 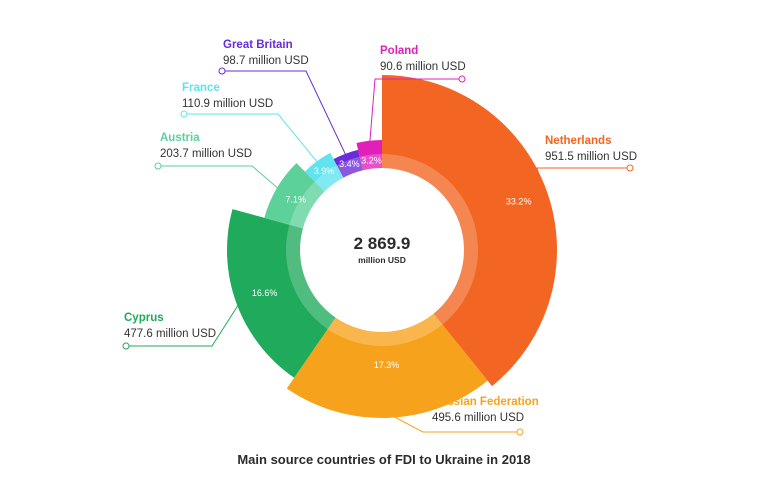 What do you see at coordinates (307, 205) in the screenshot?
I see `slice-inner-band-austria` at bounding box center [307, 205].